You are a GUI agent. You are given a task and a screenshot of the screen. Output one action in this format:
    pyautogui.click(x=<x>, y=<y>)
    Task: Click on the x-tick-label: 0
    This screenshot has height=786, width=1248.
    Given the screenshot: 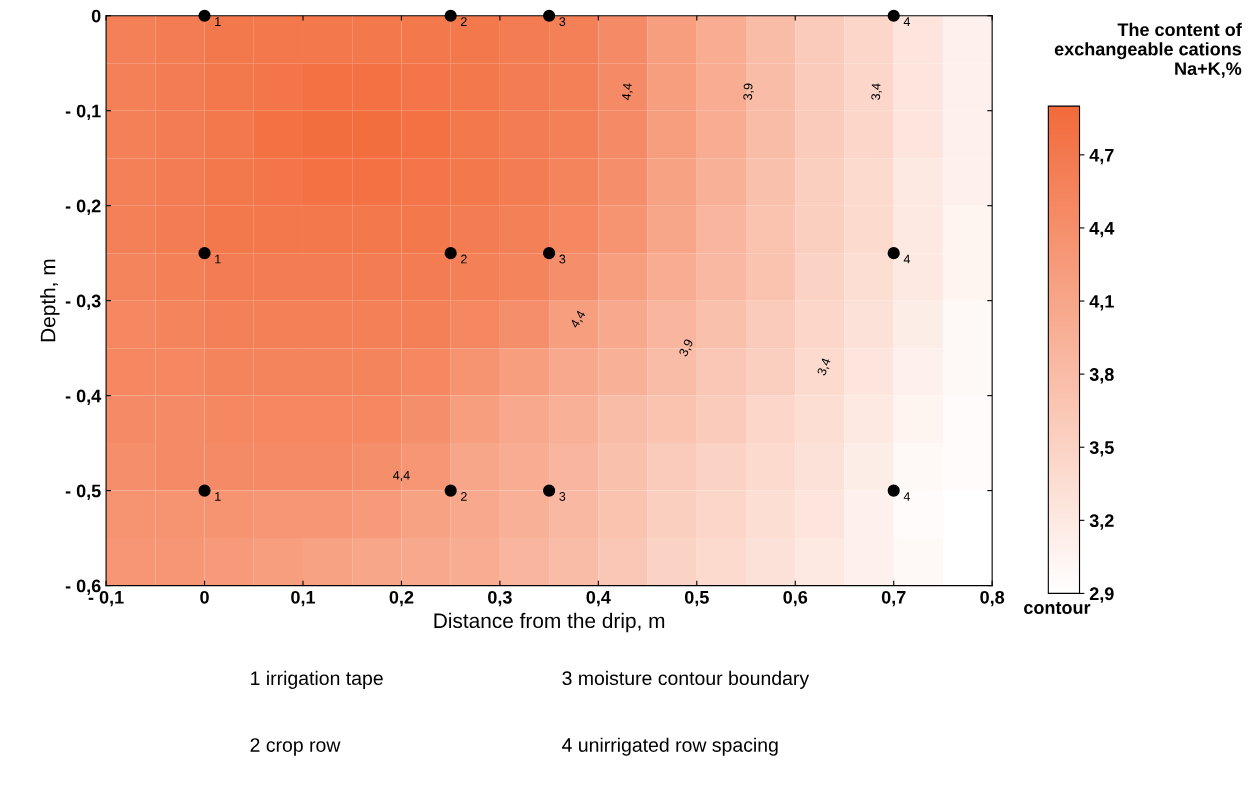 What is the action you would take?
    pyautogui.click(x=204, y=597)
    